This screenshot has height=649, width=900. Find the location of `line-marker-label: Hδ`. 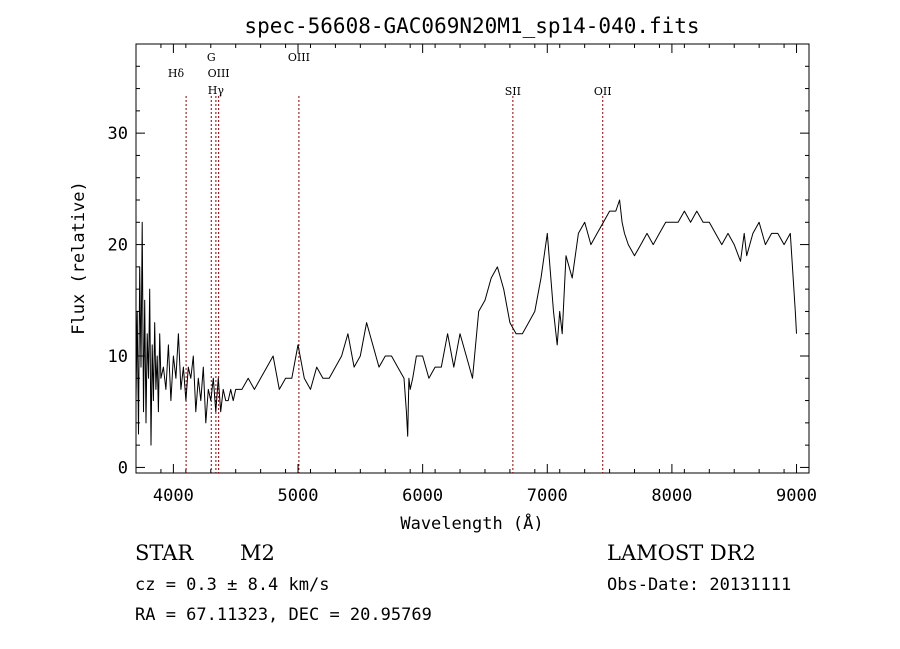

line-marker-label: Hδ is located at coordinates (176, 73).